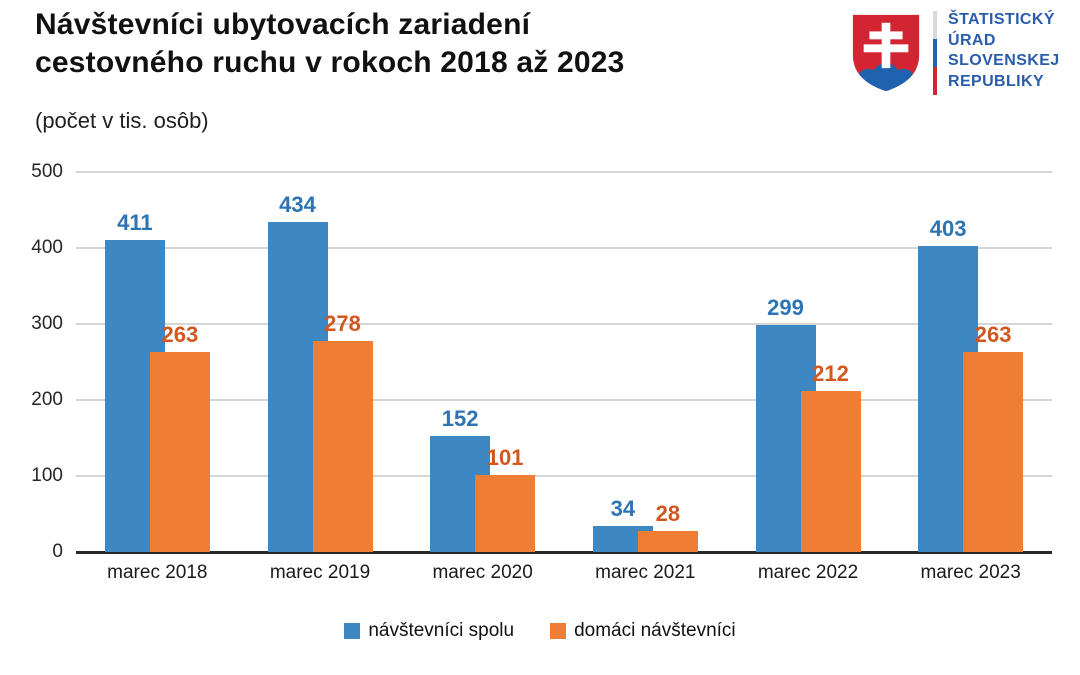  Describe the element at coordinates (47, 399) in the screenshot. I see `y-tick-label-200: 200` at that location.